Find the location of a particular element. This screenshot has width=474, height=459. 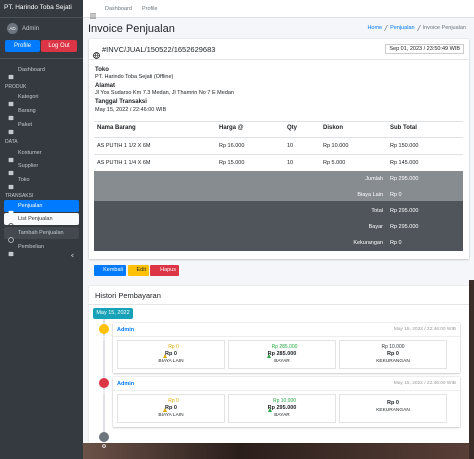

stat-box: Rp 0 KEKURANGAN is located at coordinates (393, 408).